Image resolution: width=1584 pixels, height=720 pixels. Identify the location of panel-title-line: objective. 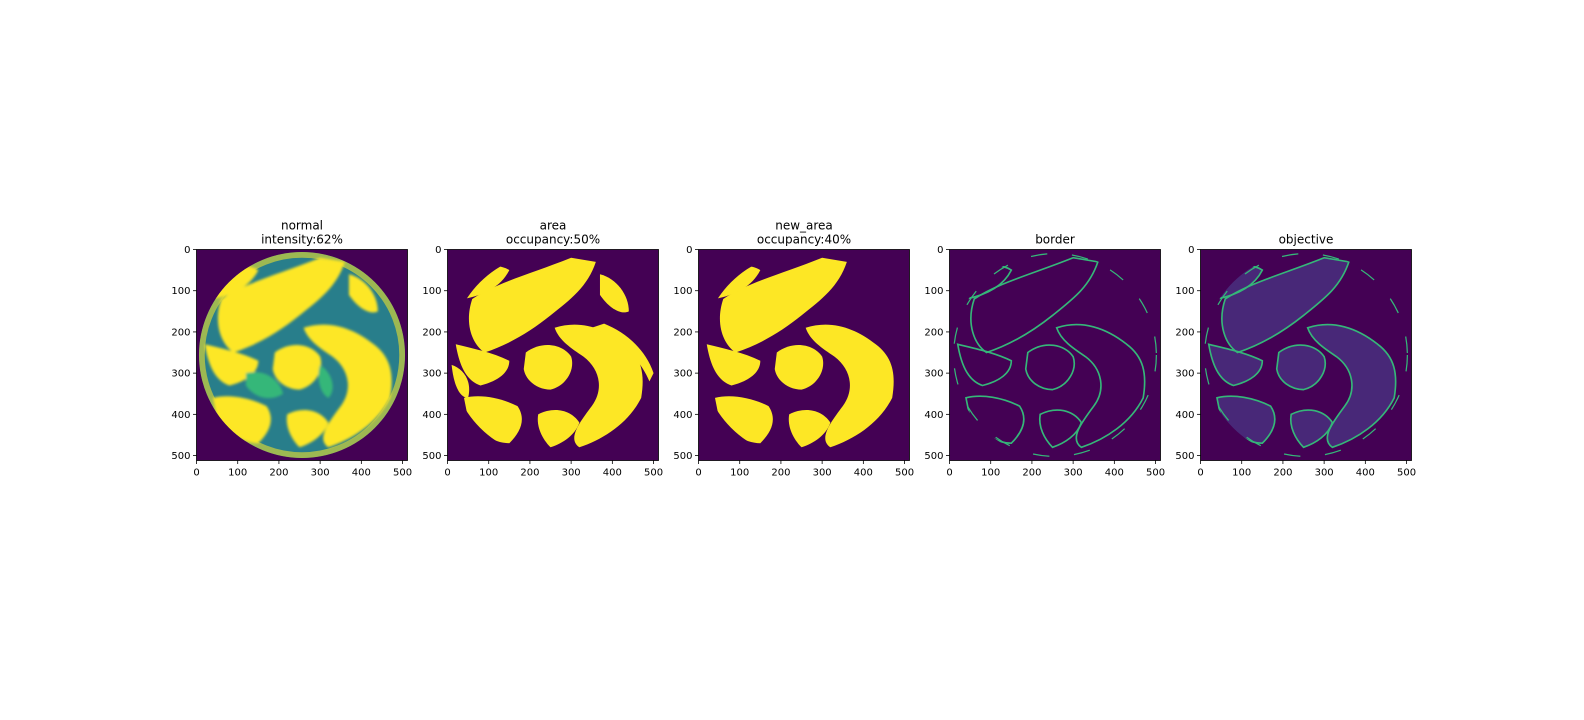
(1306, 240).